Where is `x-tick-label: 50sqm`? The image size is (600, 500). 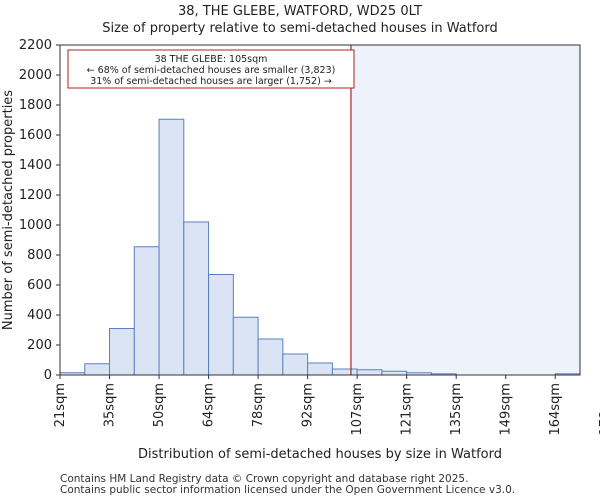 x-tick-label: 50sqm is located at coordinates (159, 405).